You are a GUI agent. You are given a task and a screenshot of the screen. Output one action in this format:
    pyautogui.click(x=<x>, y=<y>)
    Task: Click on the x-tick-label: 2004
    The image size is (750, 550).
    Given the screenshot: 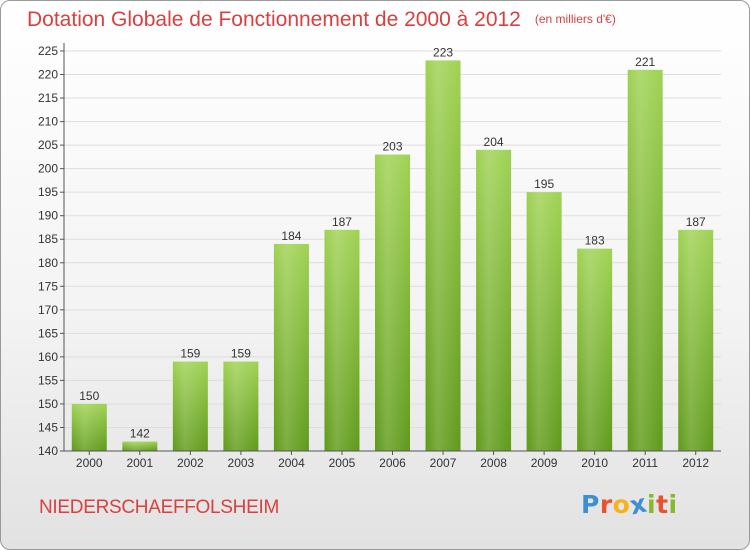 What is the action you would take?
    pyautogui.click(x=291, y=463)
    